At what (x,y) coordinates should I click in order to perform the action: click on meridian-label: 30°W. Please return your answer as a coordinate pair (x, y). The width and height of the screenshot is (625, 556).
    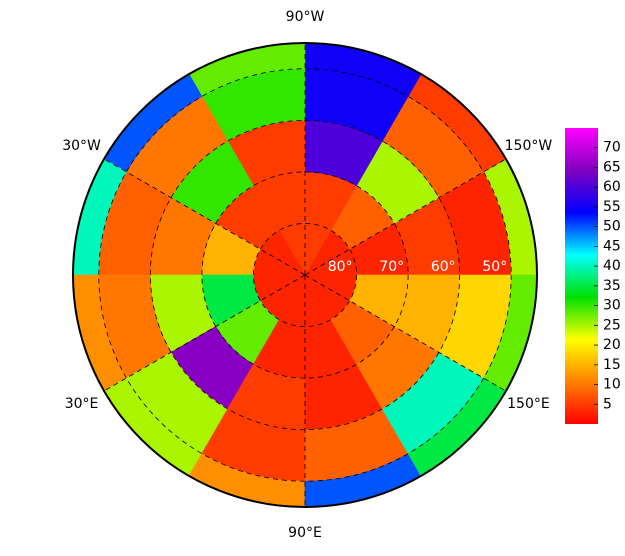
    Looking at the image, I should click on (81, 146).